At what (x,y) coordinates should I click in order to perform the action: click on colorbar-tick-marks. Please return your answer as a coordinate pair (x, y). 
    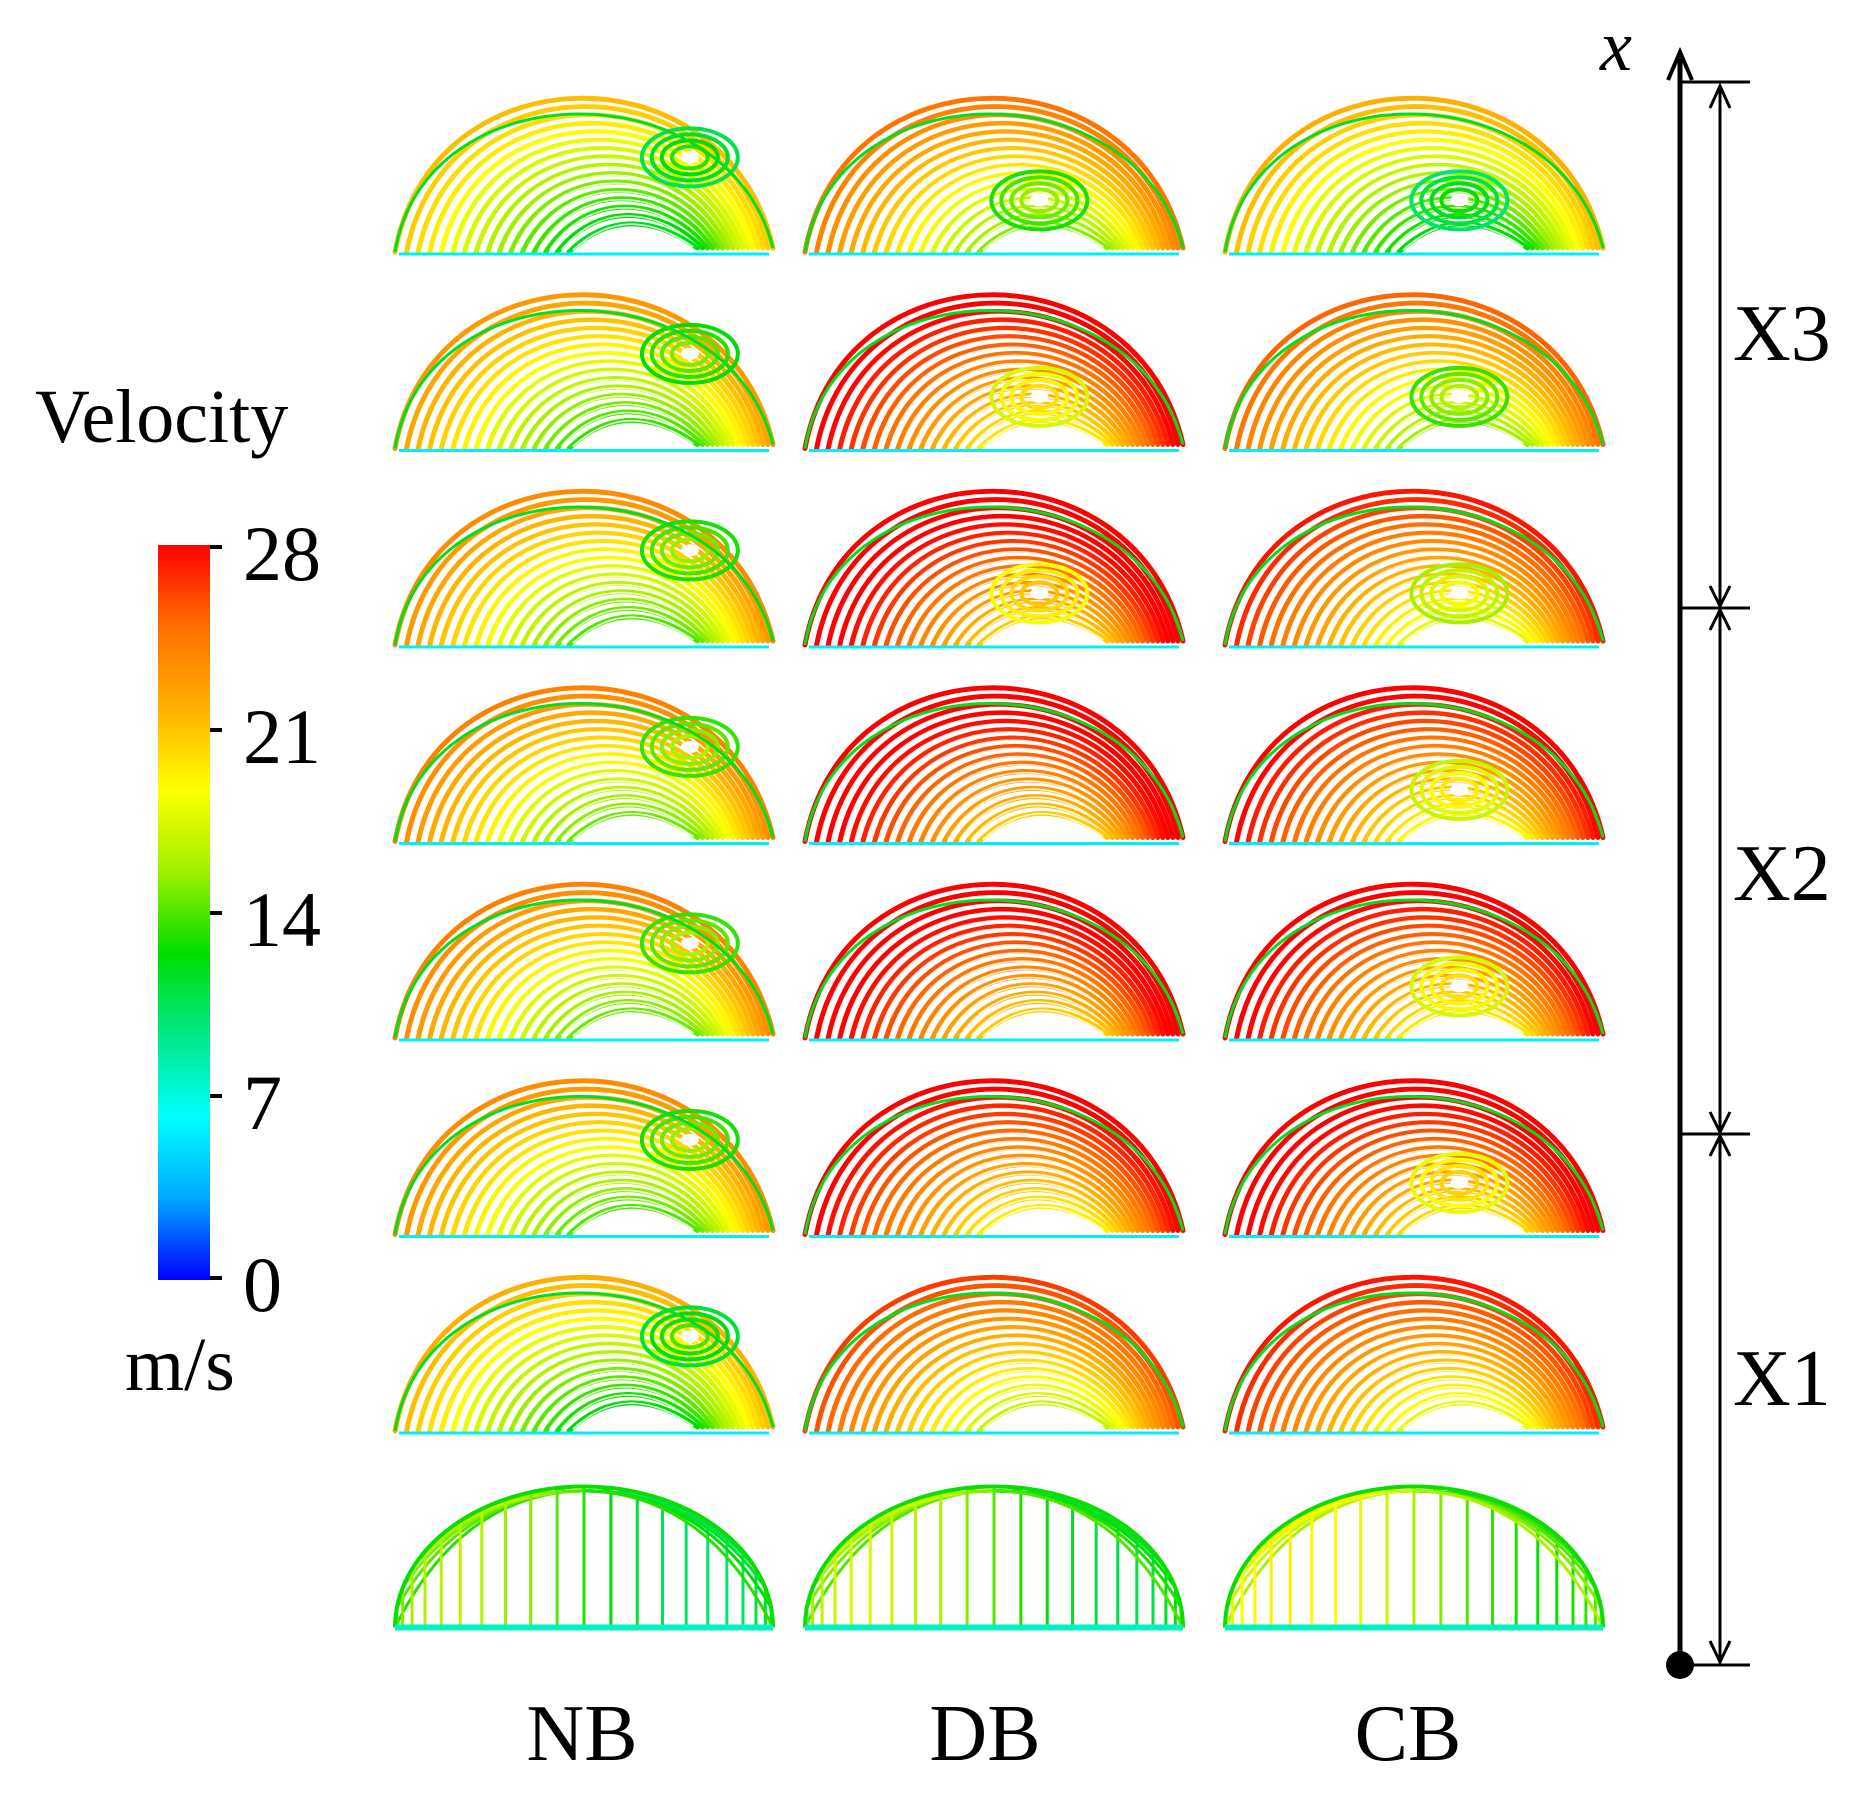
    Looking at the image, I should click on (216, 912).